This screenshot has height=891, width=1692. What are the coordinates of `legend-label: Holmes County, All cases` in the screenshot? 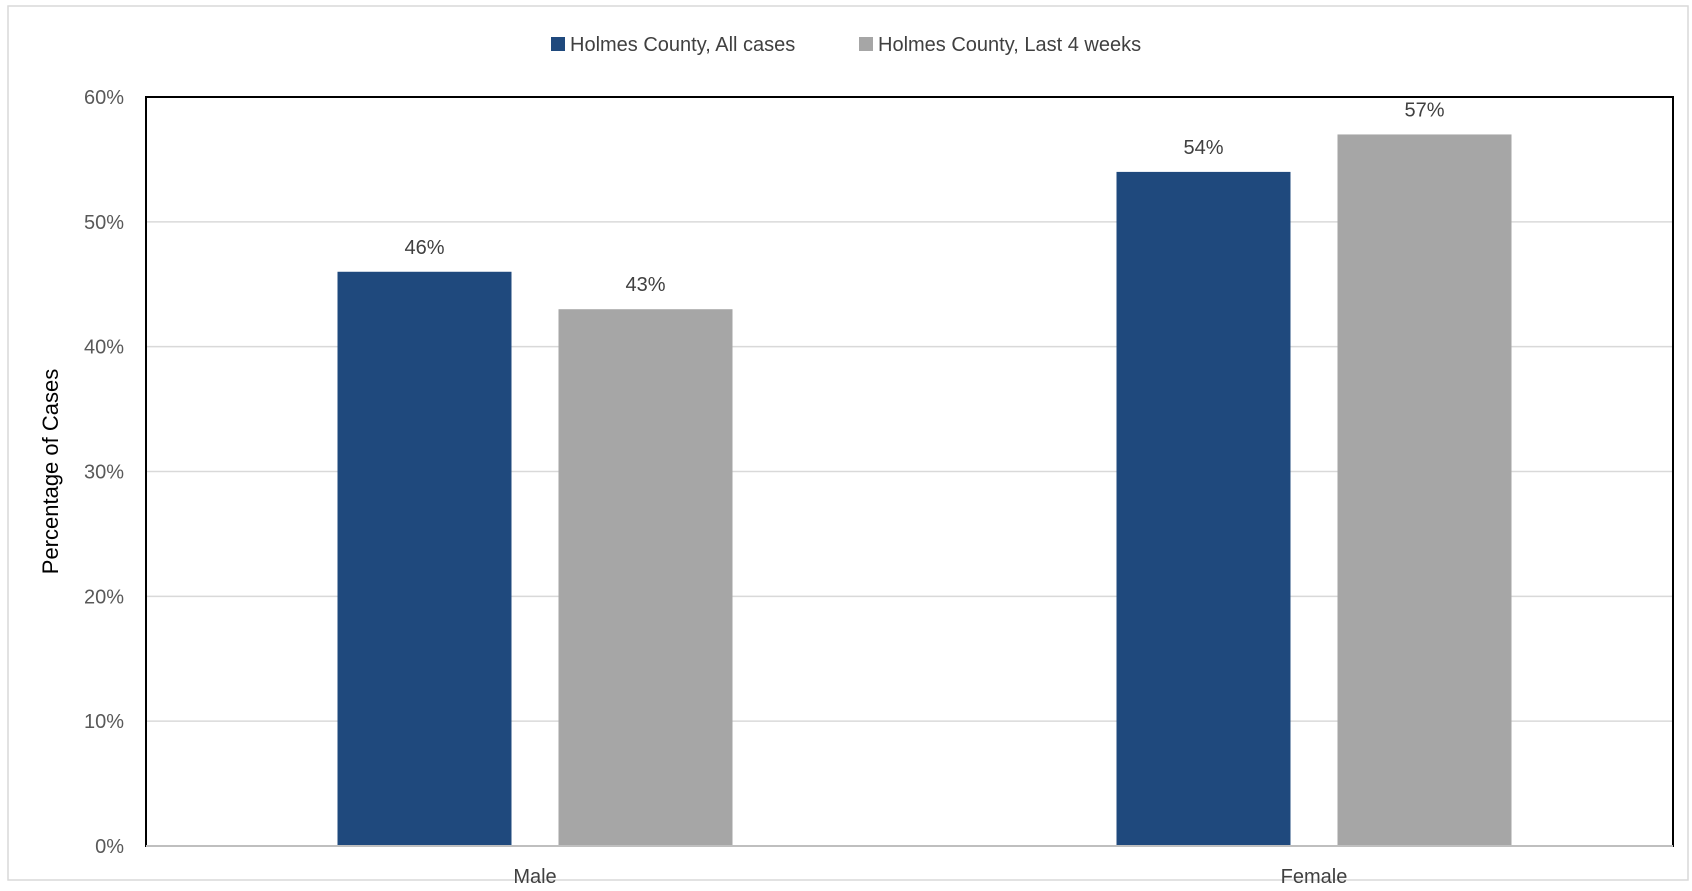 It's located at (682, 45).